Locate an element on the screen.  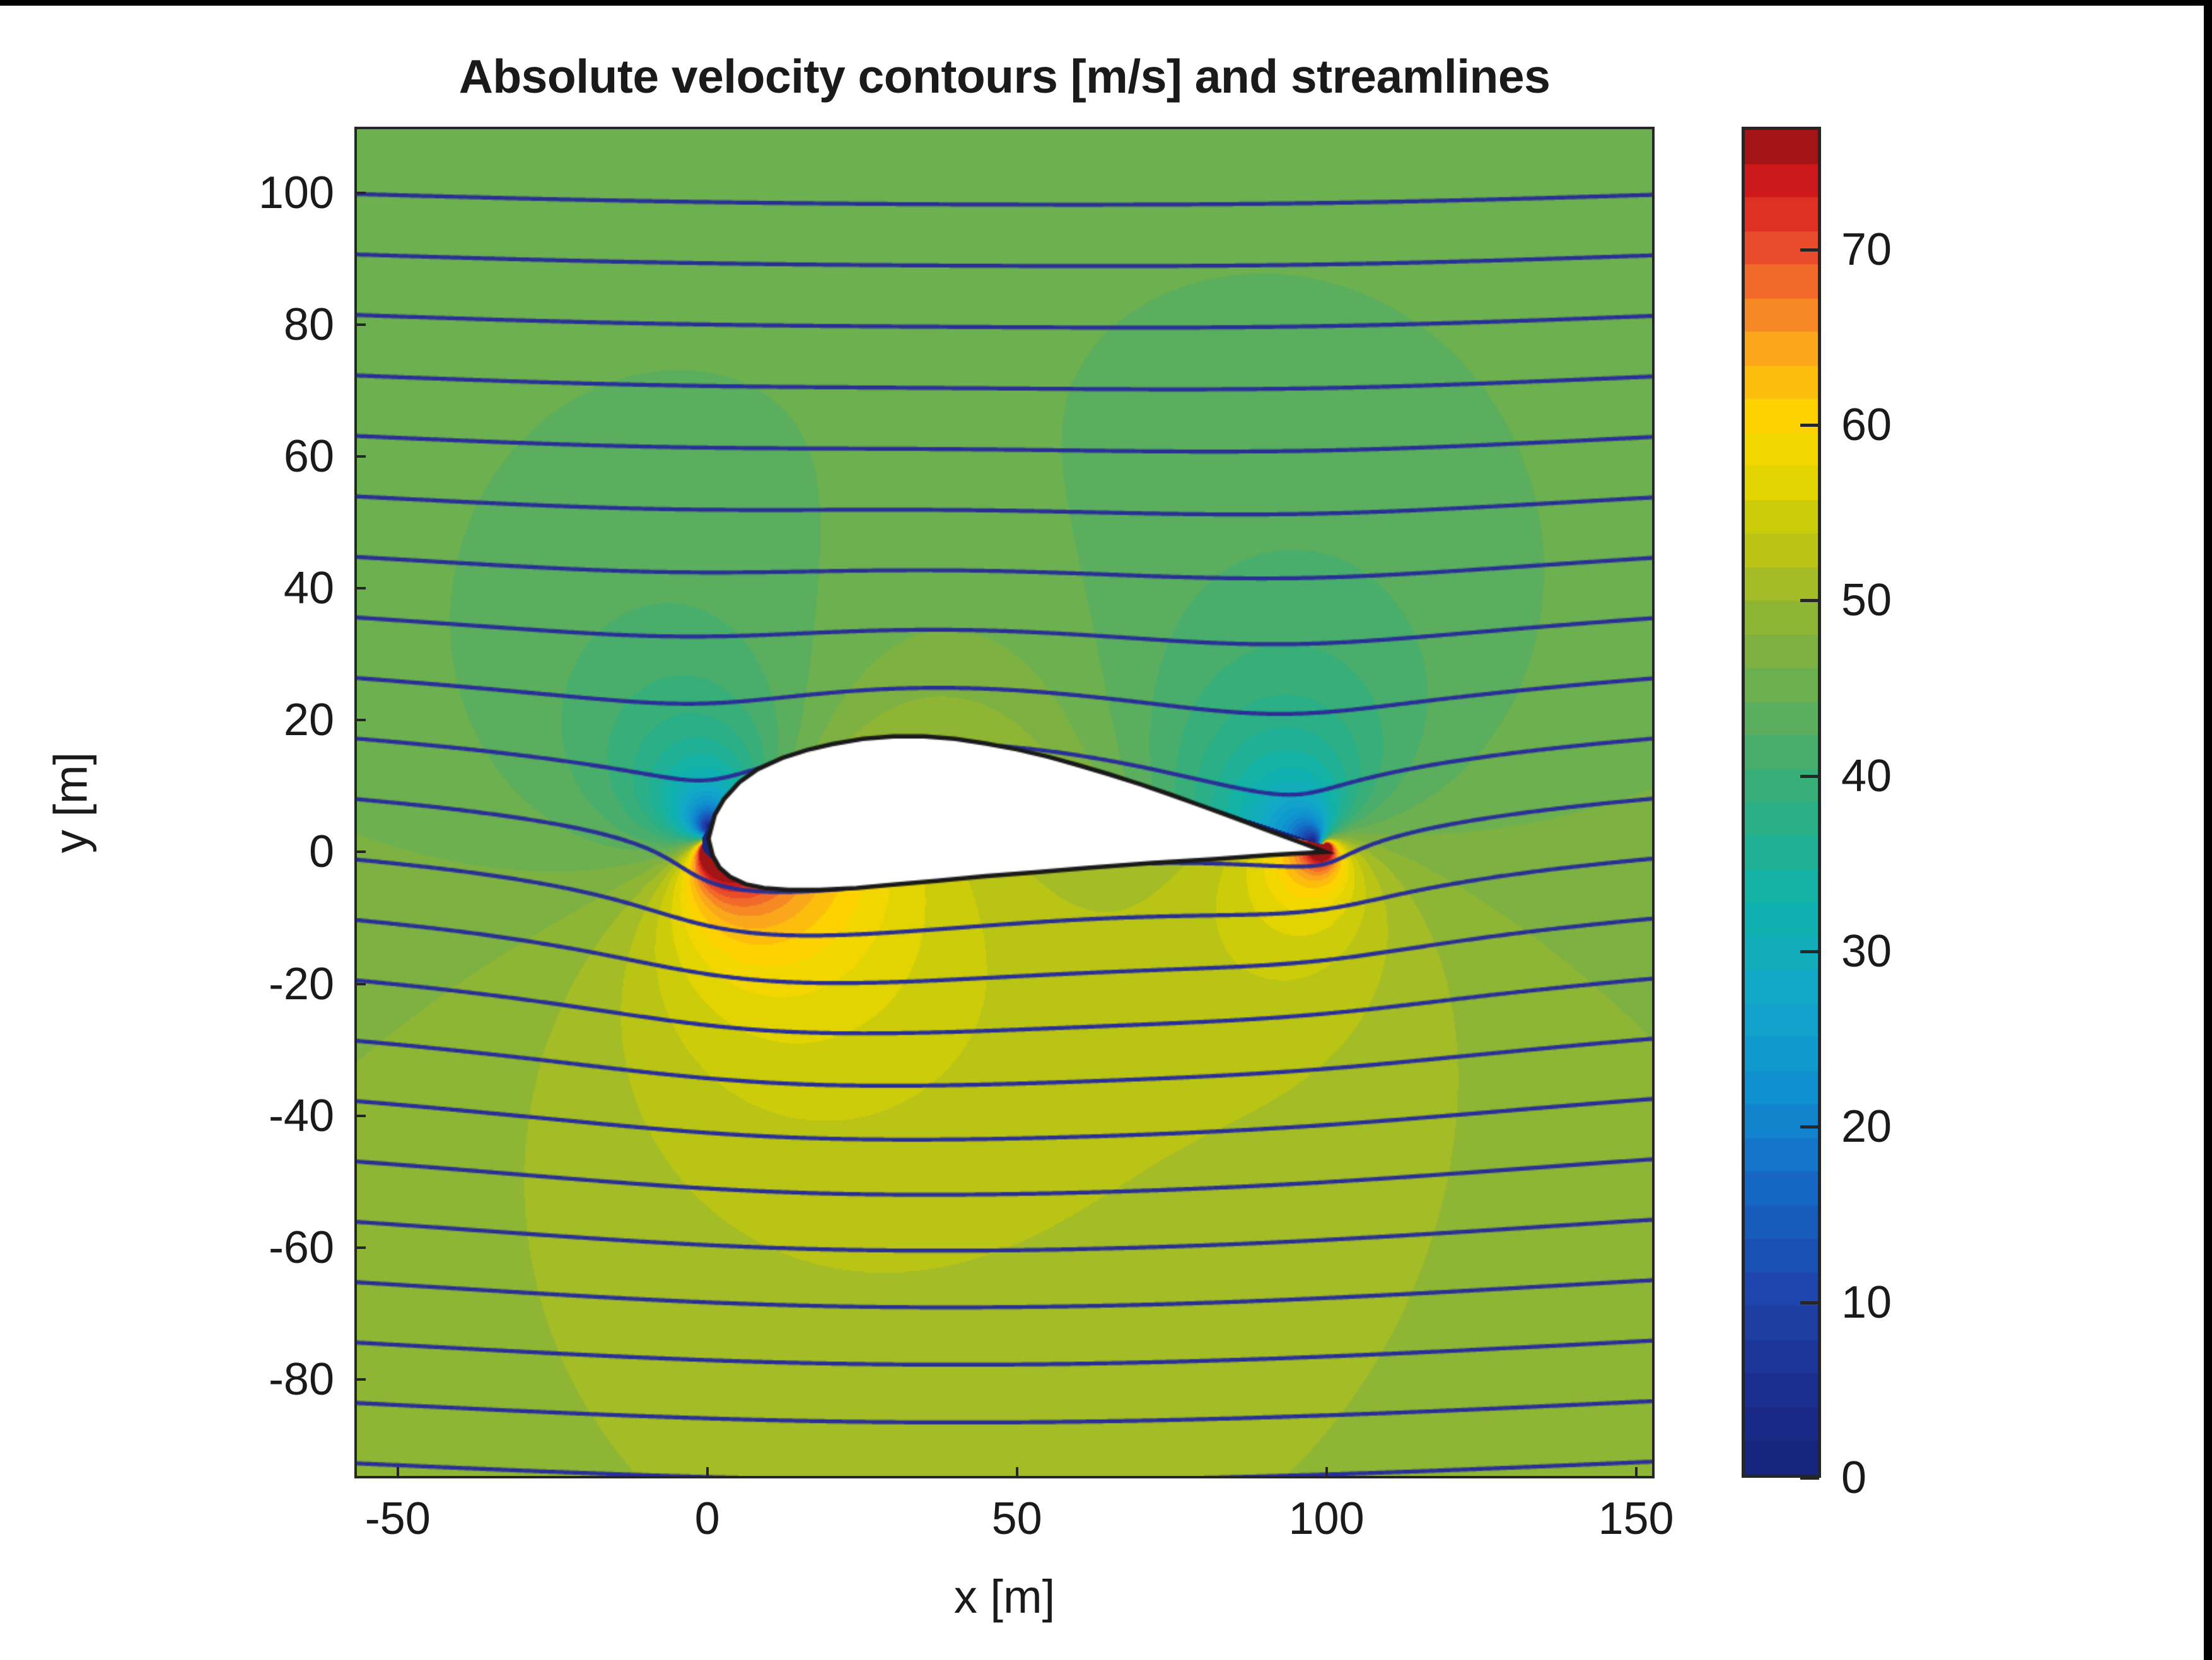
y-tick-label: 80 is located at coordinates (308, 324).